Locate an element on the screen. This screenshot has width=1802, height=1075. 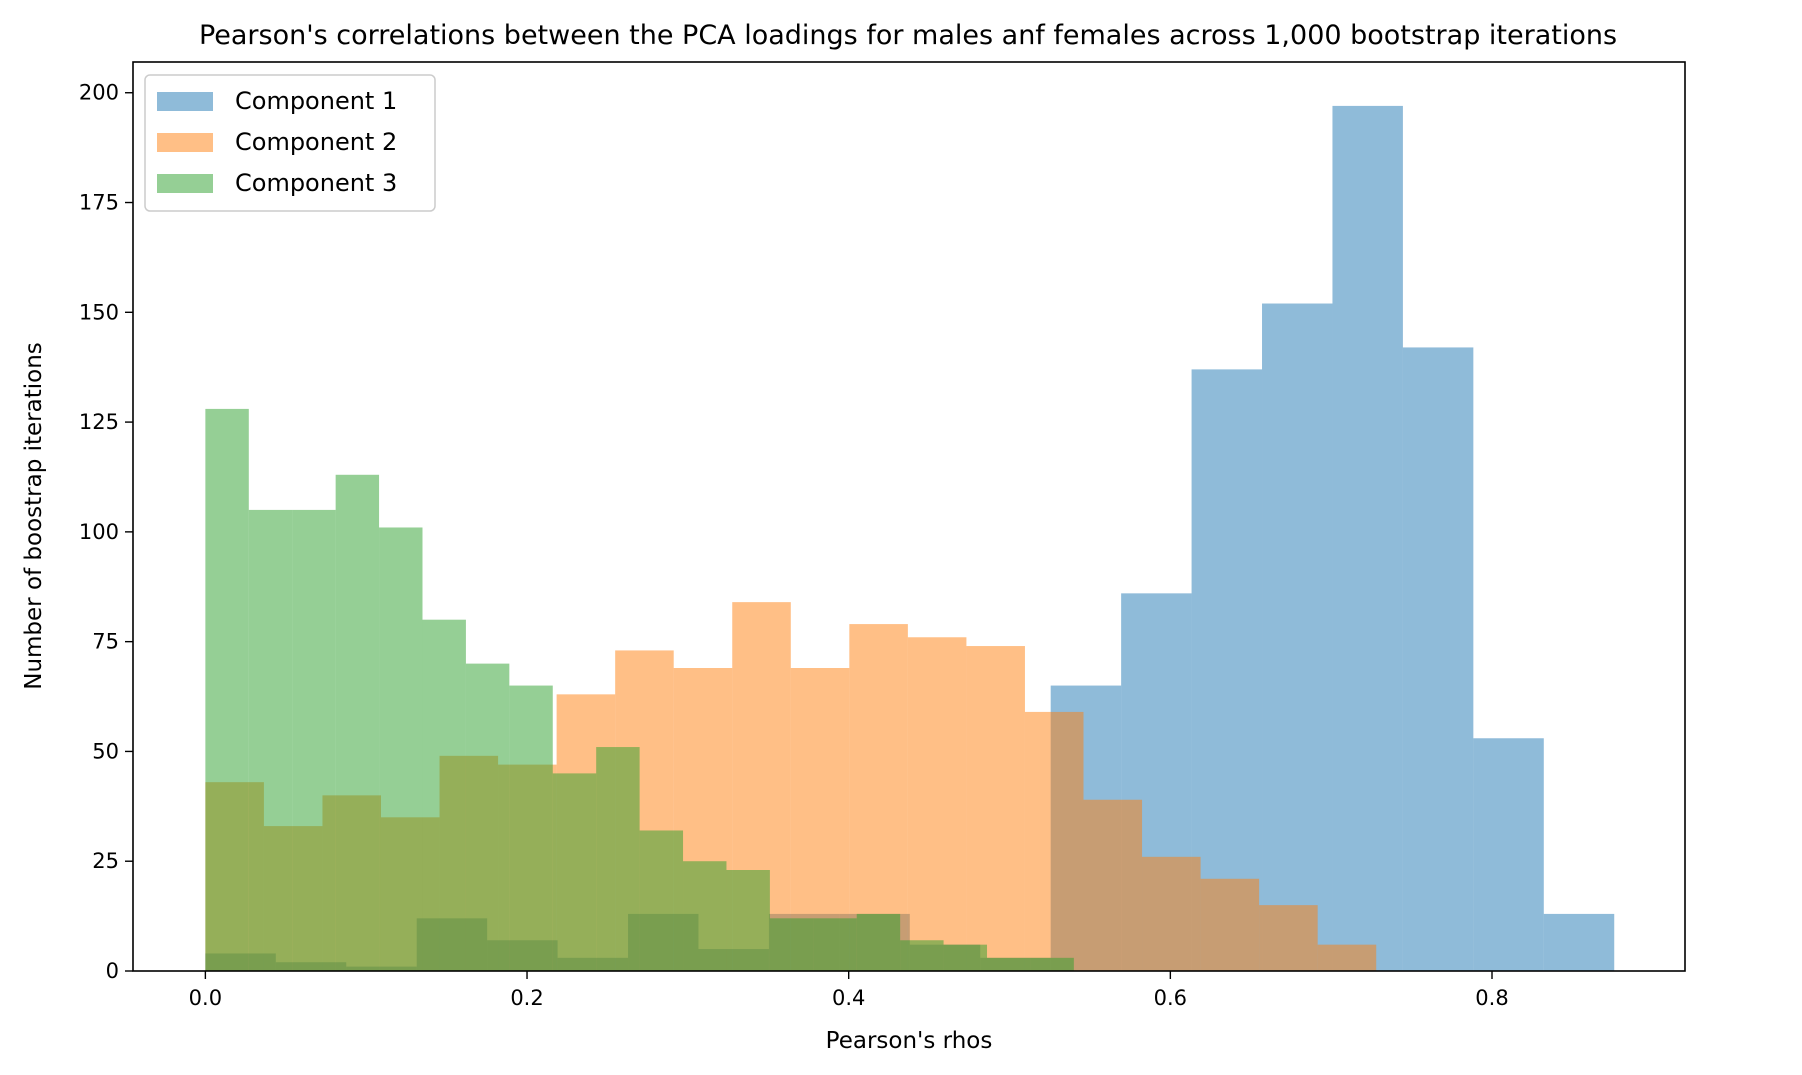
y-tick-label: 25 is located at coordinates (105, 861).